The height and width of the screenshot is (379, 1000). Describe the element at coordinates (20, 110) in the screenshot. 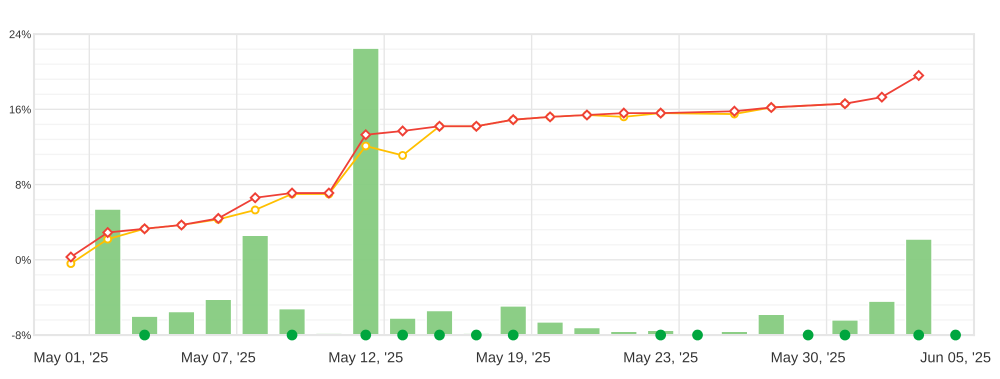

I see `y-tick-label: 16%` at that location.